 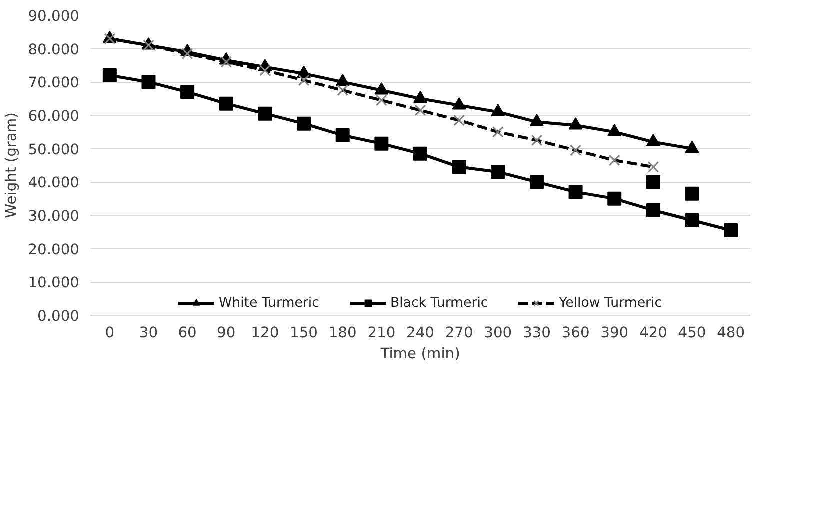 I want to click on x-tick-label: 480, so click(x=731, y=333).